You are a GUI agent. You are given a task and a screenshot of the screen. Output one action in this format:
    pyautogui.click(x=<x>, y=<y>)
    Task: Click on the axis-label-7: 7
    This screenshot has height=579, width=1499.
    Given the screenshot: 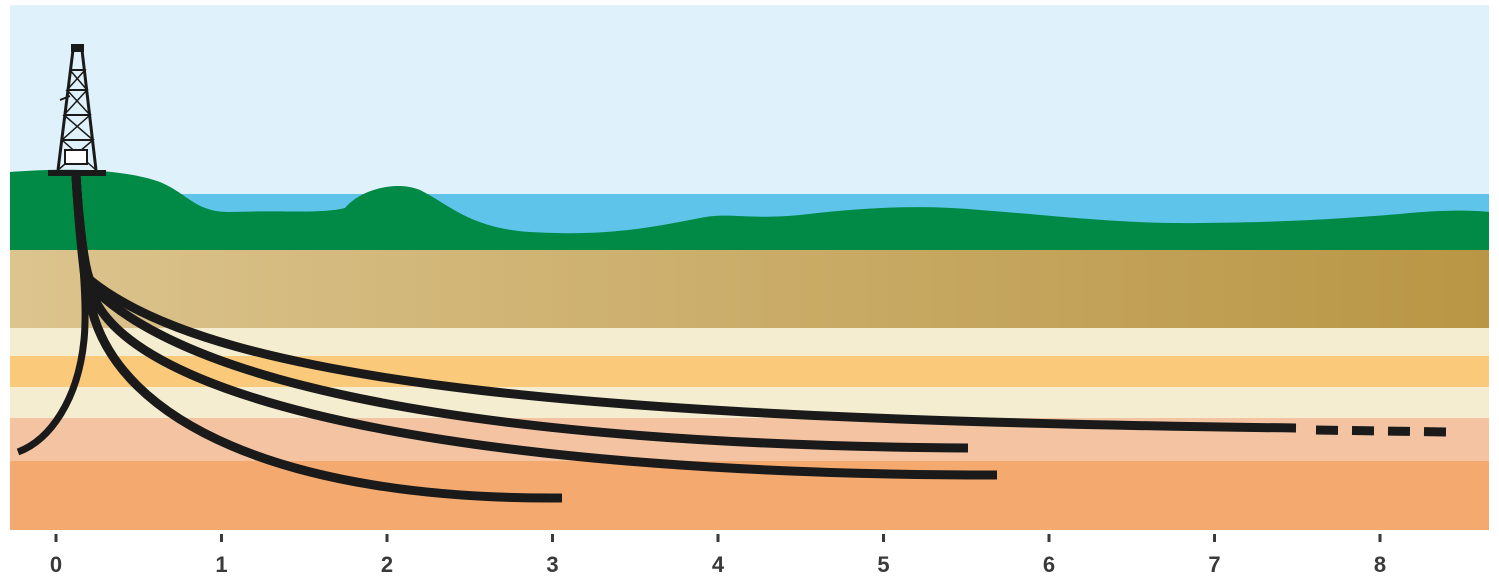 What is the action you would take?
    pyautogui.click(x=1214, y=564)
    